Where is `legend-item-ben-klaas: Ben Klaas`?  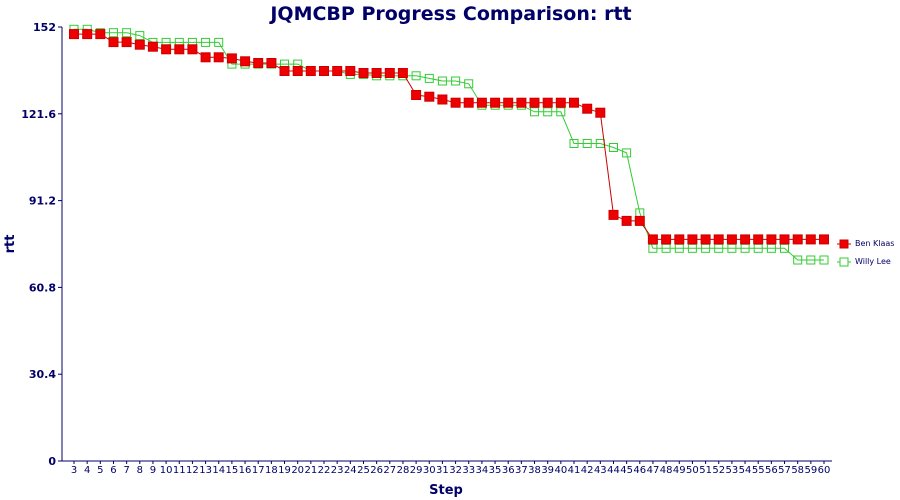 legend-item-ben-klaas: Ben Klaas is located at coordinates (865, 244).